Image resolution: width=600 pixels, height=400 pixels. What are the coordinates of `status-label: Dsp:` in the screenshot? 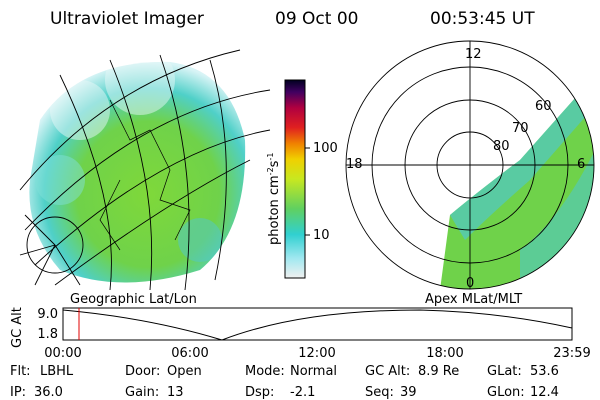 It's located at (259, 392).